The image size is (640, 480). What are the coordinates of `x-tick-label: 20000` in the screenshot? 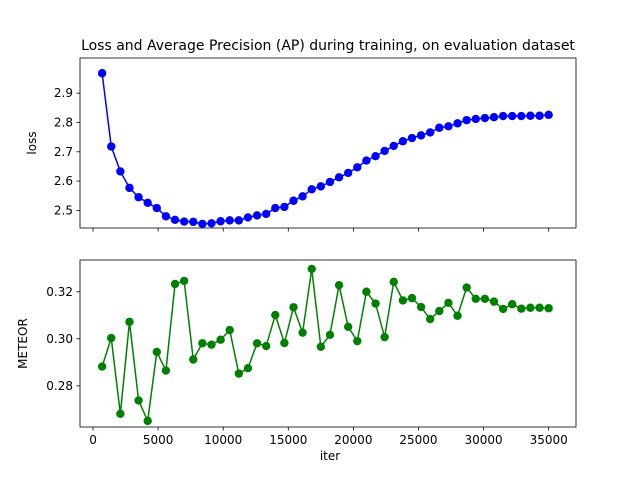 It's located at (353, 440).